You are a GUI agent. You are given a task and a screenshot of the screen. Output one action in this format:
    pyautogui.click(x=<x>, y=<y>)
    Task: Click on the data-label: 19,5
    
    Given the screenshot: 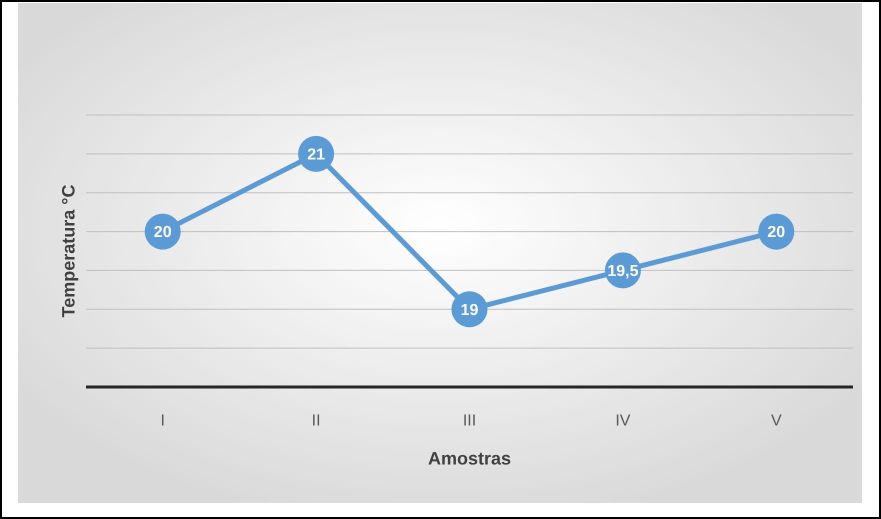 What is the action you would take?
    pyautogui.click(x=623, y=271)
    